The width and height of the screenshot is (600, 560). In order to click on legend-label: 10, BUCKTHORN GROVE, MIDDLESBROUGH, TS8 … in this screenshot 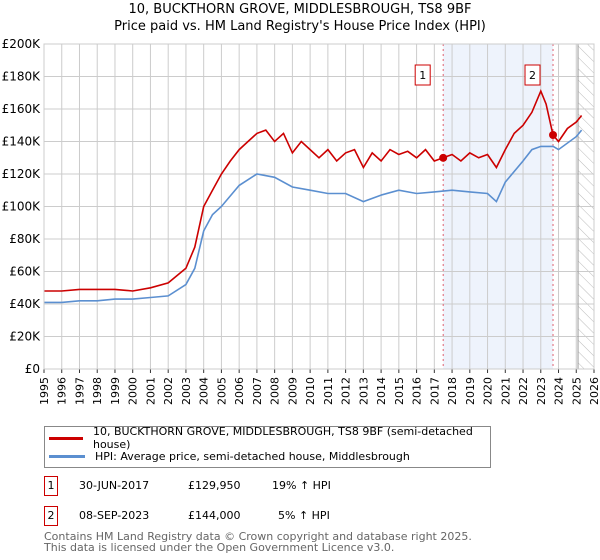, I will do `click(282, 438)`.